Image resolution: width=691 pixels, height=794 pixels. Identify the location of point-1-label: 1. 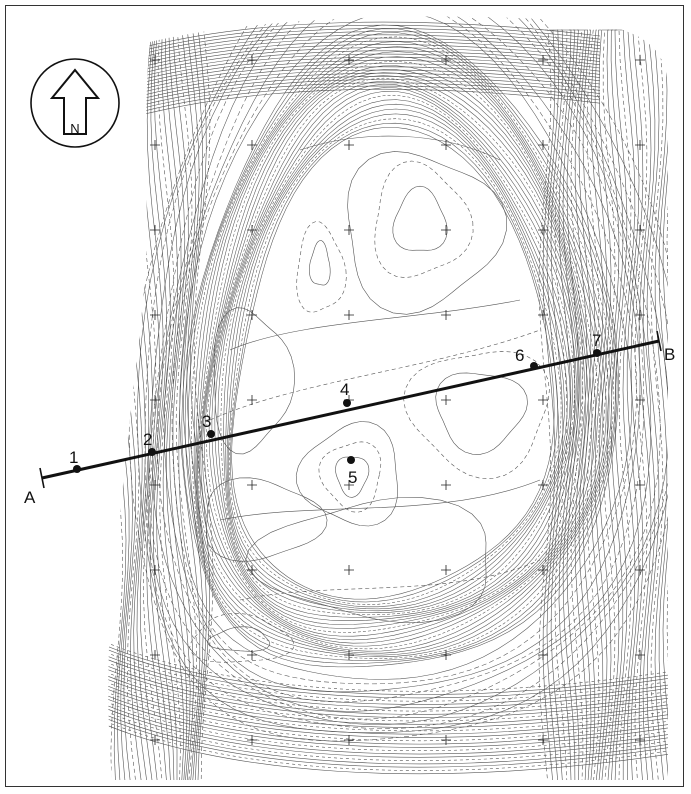
(73, 457).